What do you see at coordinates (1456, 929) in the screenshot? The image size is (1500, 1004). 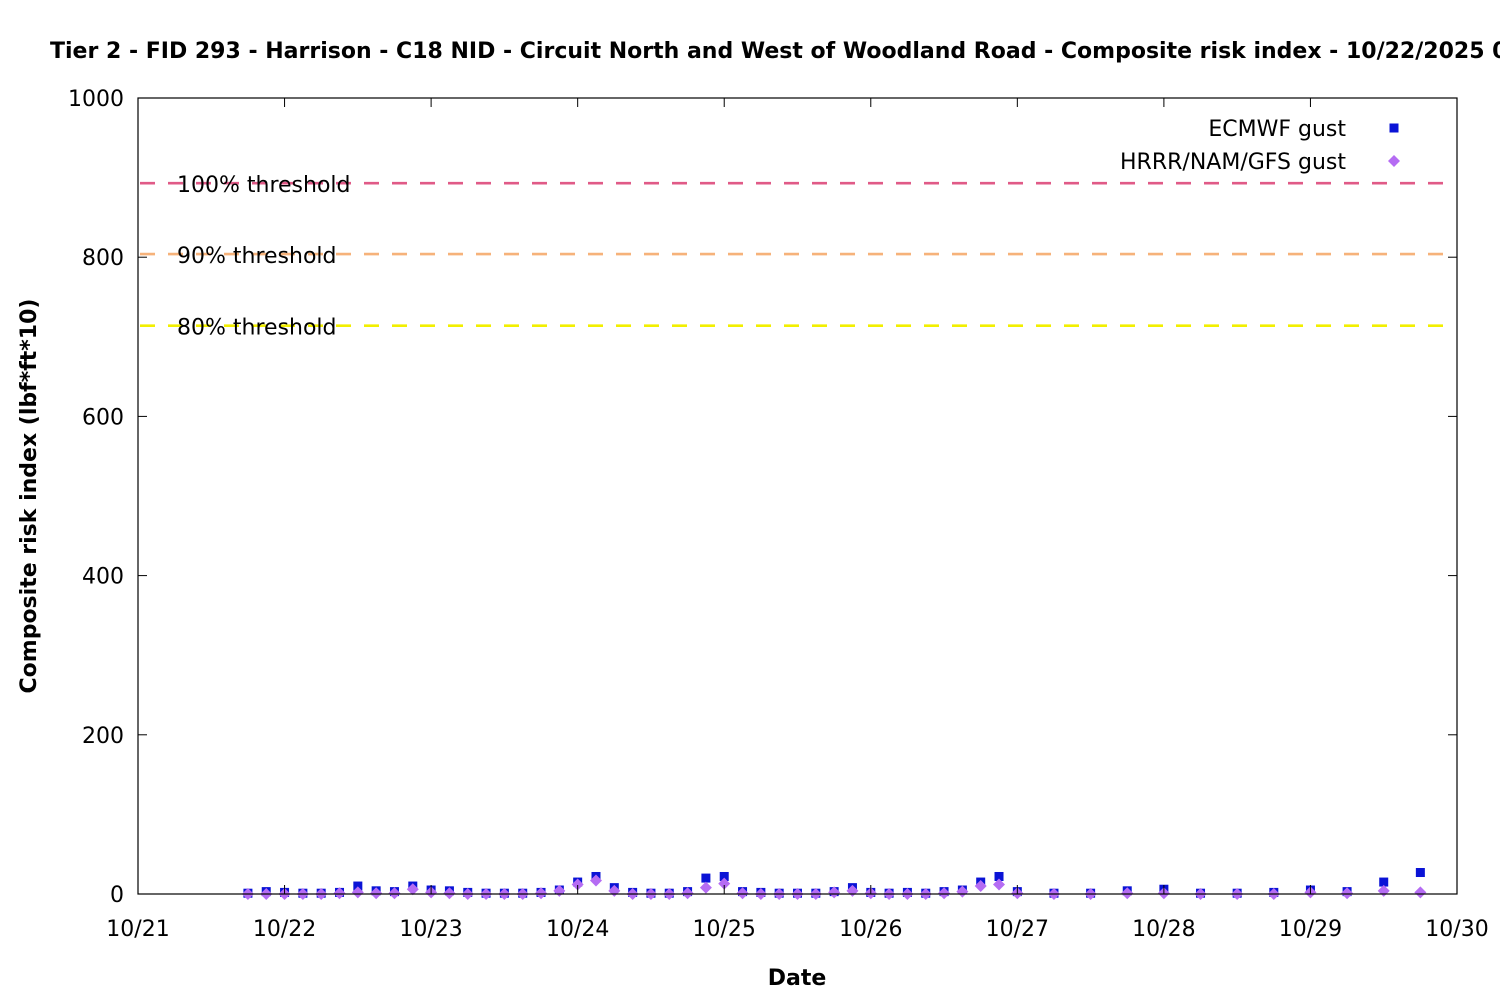 I see `x-tick-label: 10/30` at bounding box center [1456, 929].